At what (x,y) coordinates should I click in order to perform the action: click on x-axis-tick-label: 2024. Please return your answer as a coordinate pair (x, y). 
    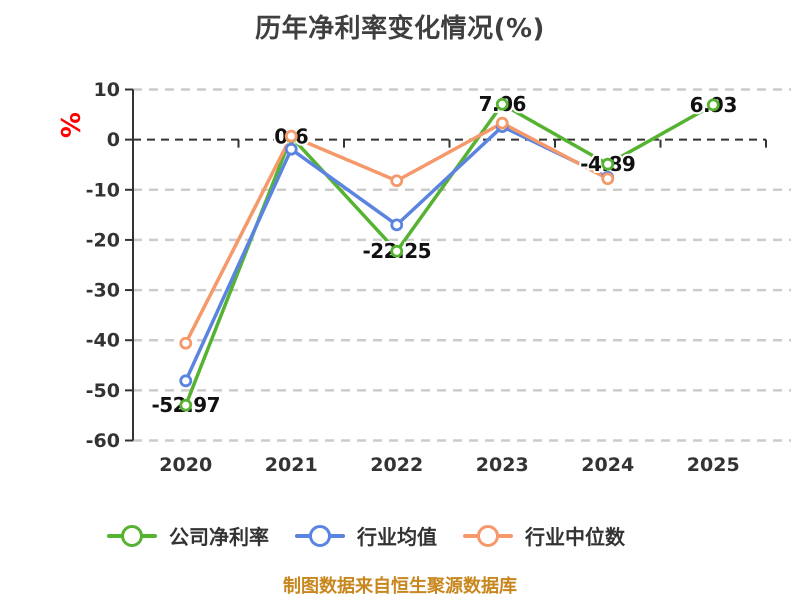
    Looking at the image, I should click on (607, 465).